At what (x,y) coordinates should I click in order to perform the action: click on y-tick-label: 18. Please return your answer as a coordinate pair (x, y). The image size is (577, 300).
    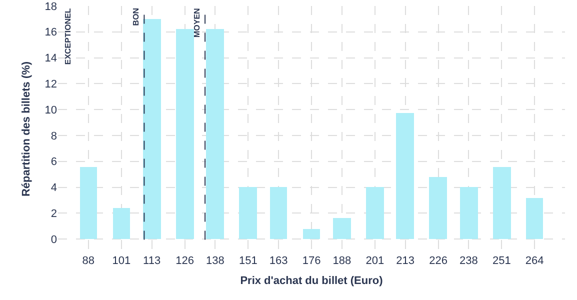
    Looking at the image, I should click on (50, 6).